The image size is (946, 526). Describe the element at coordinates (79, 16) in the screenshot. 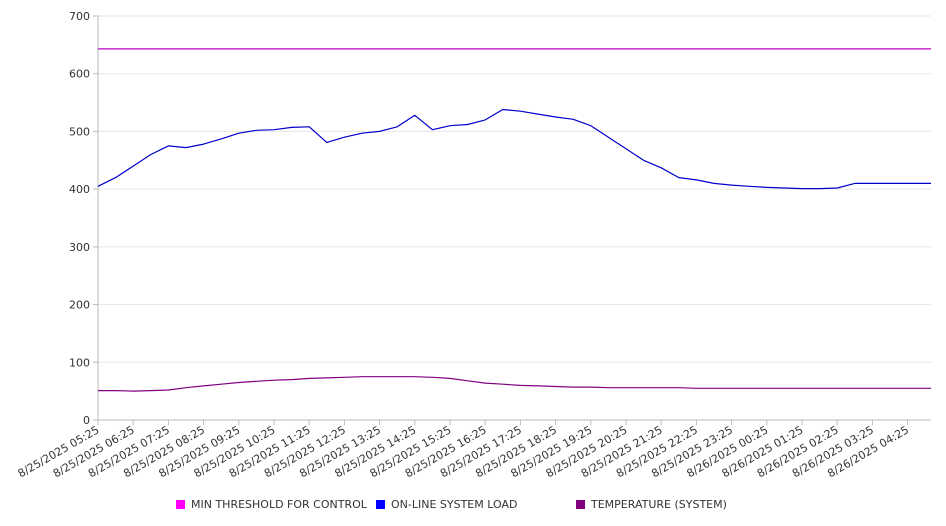

I see `y-tick-label: 700` at that location.